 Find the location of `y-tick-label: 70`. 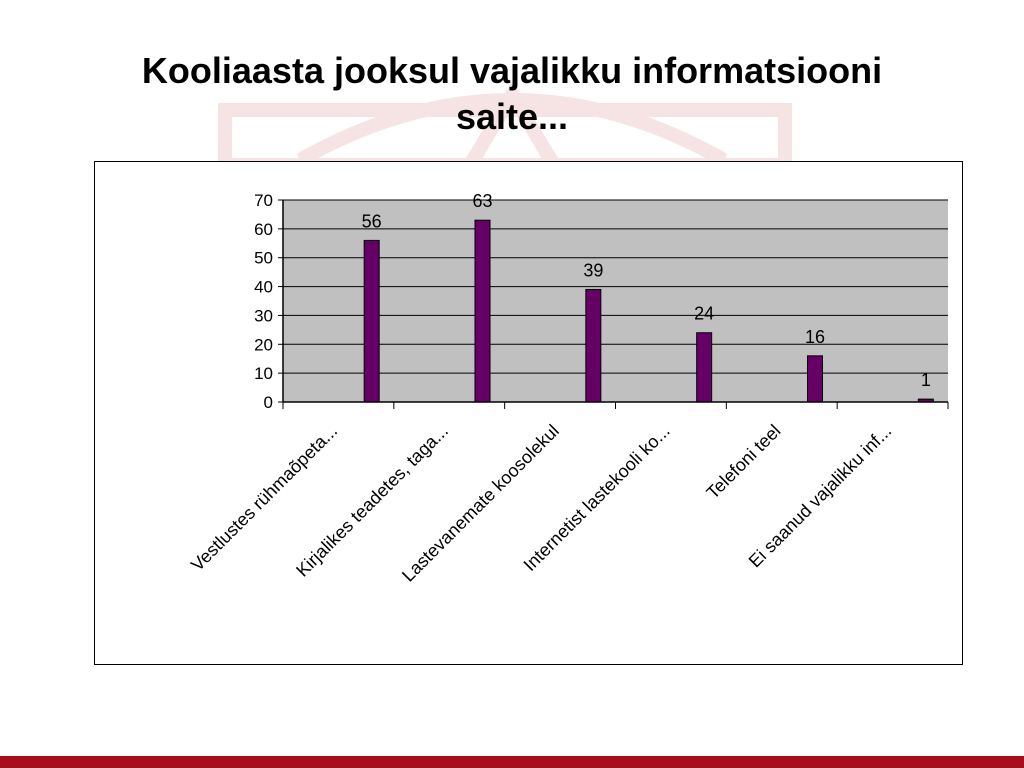

y-tick-label: 70 is located at coordinates (263, 200).